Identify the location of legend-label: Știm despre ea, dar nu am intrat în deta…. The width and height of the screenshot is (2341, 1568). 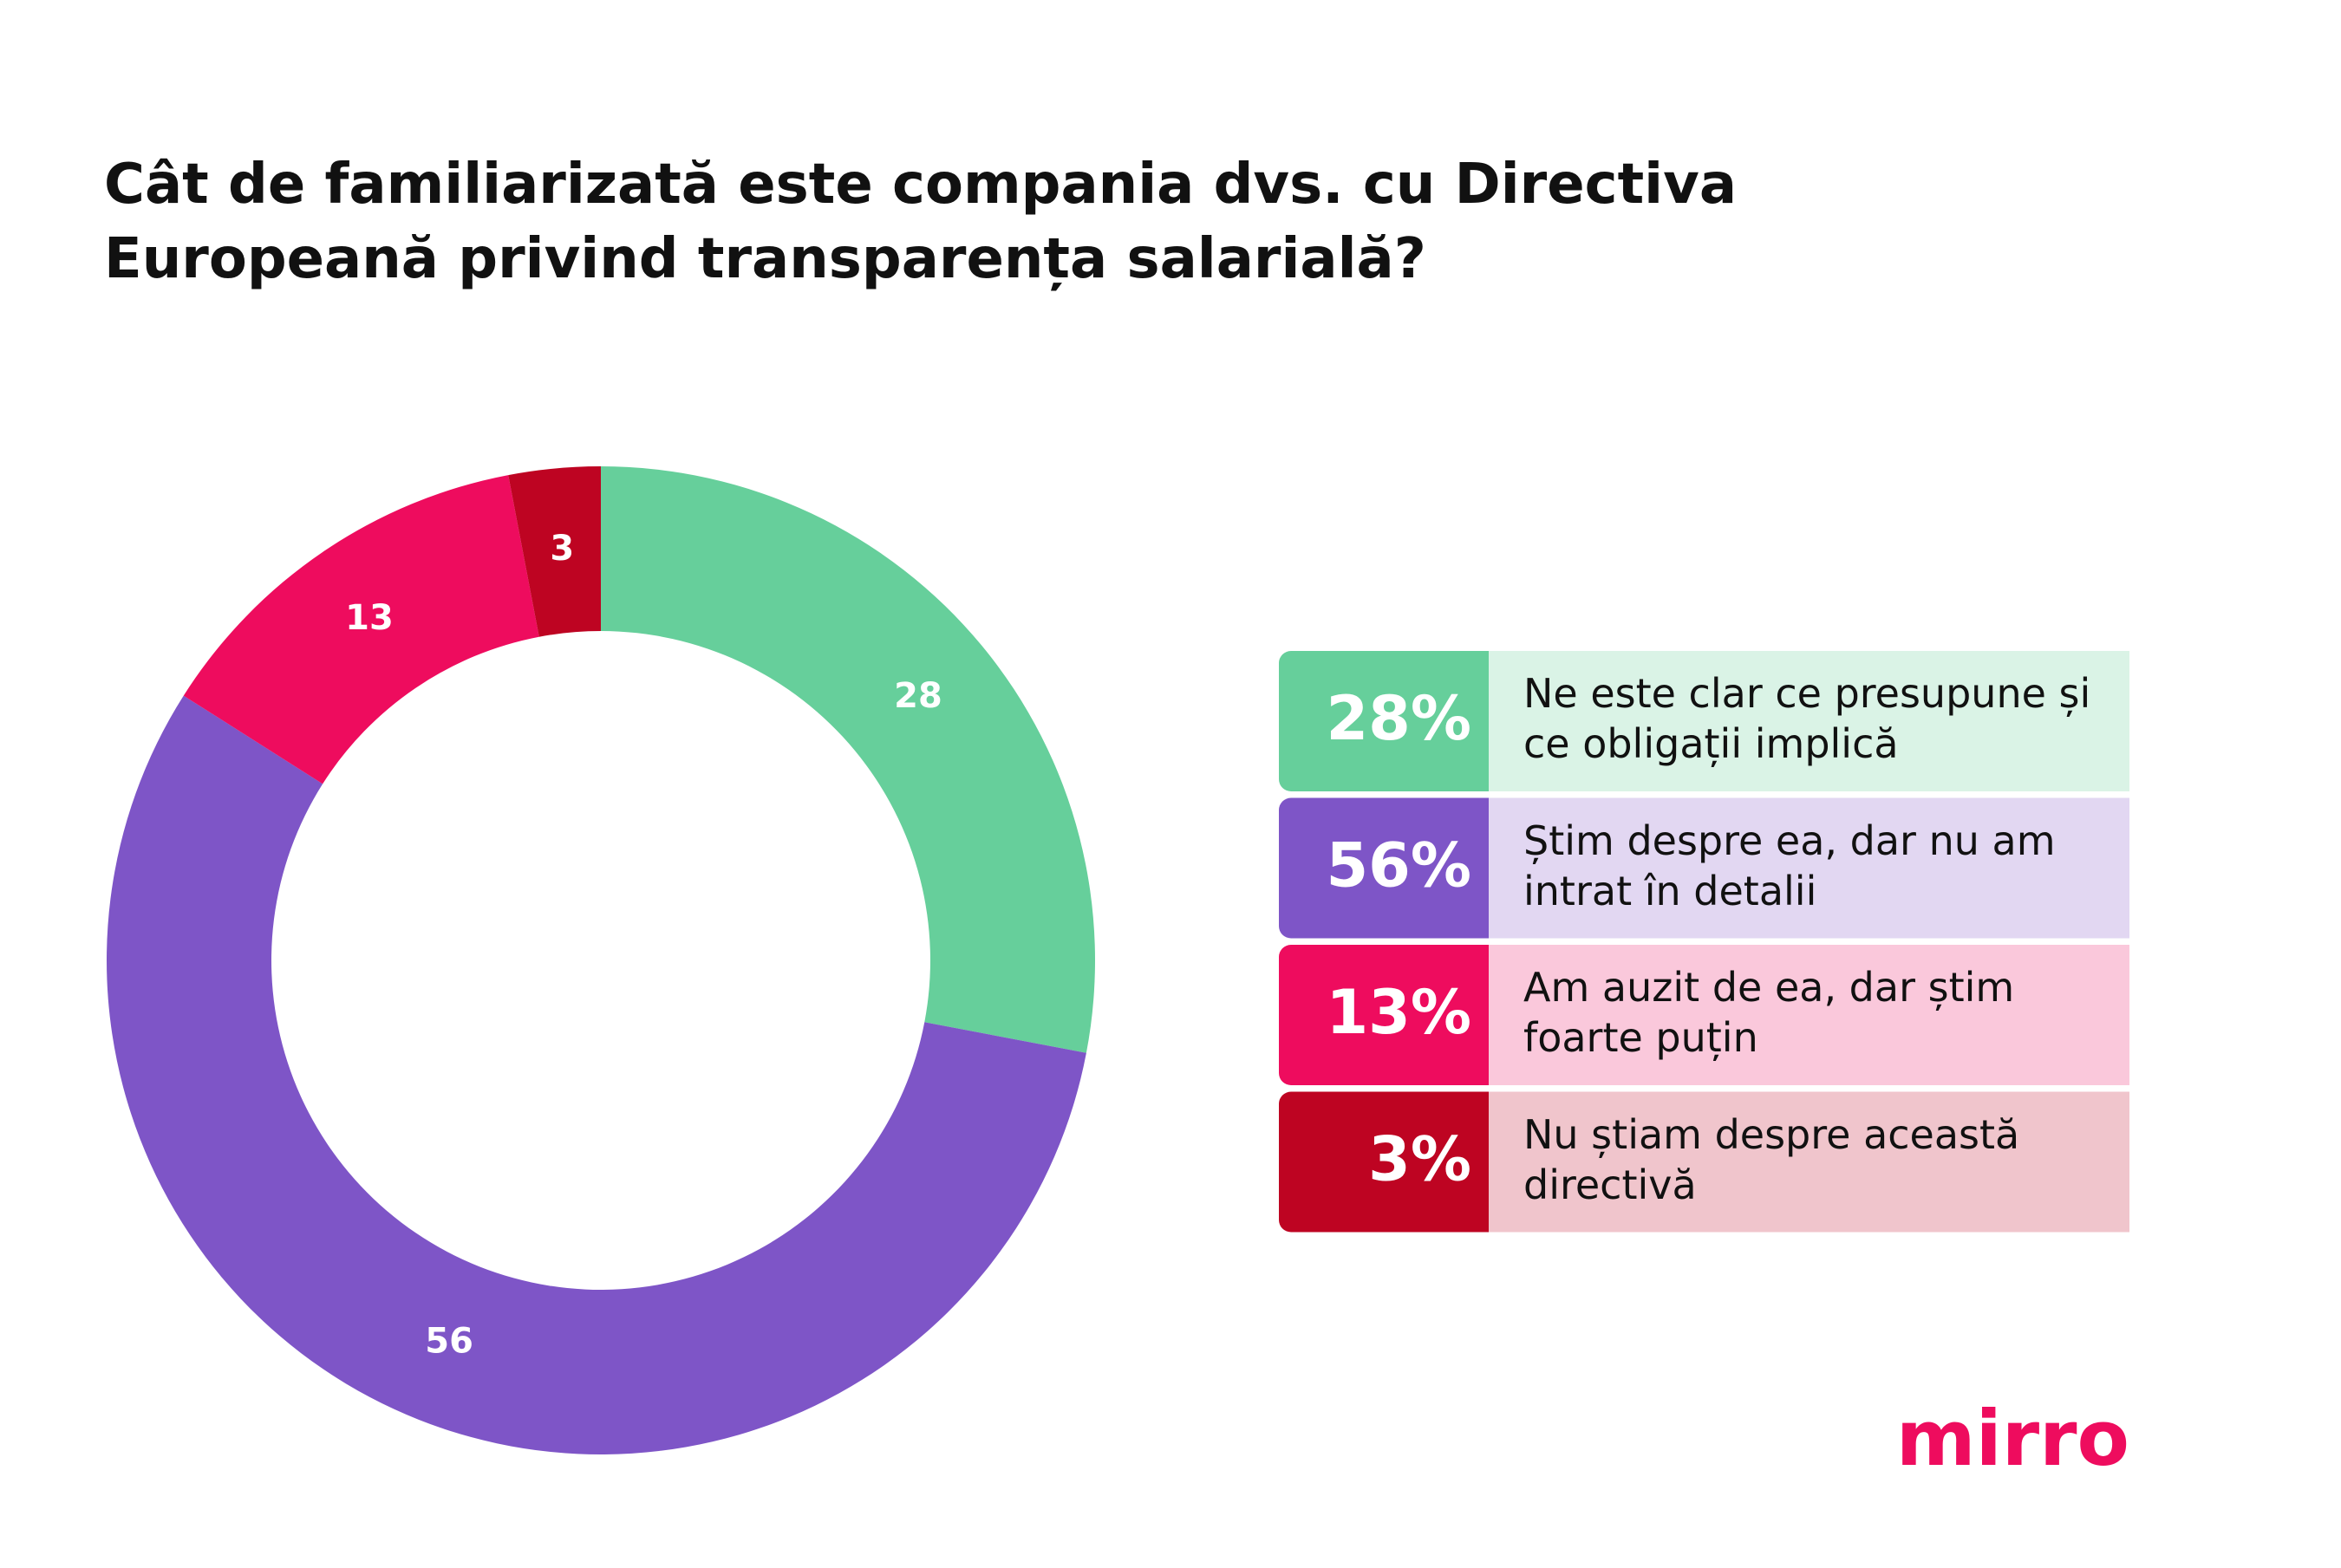
(1789, 865).